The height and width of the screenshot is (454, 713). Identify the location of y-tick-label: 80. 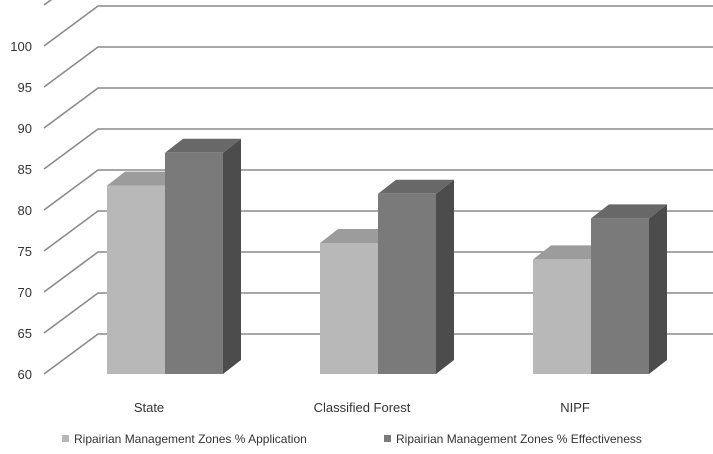
(25, 210).